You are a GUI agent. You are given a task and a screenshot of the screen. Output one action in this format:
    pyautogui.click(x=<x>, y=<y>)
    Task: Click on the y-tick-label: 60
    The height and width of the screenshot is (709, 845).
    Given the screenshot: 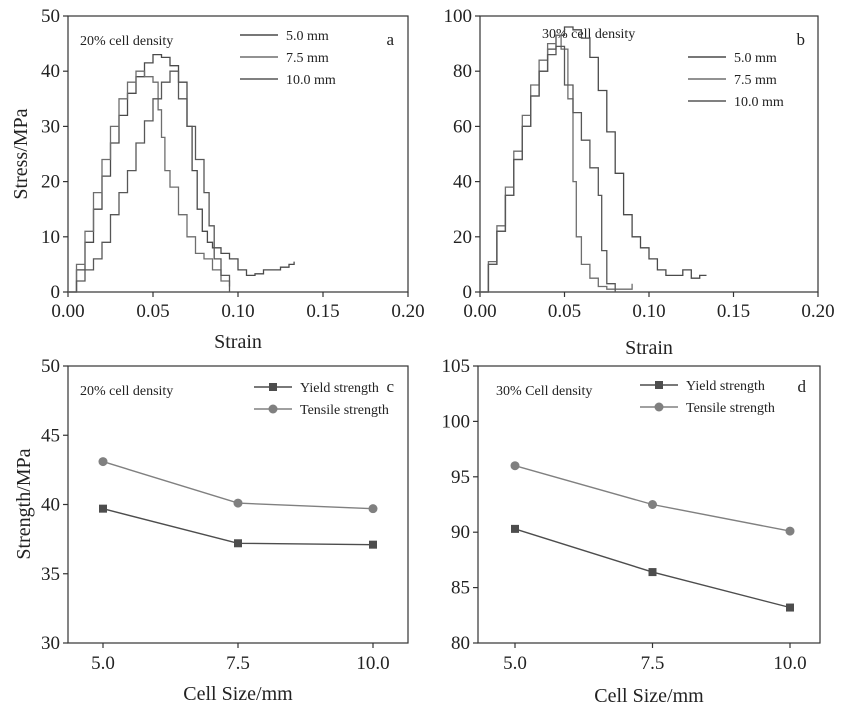 What is the action you would take?
    pyautogui.click(x=462, y=126)
    